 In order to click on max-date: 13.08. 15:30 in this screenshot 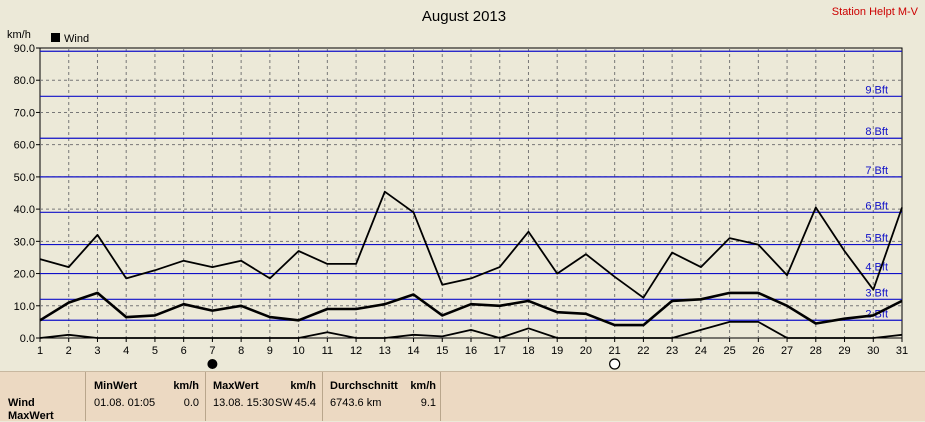, I will do `click(244, 403)`.